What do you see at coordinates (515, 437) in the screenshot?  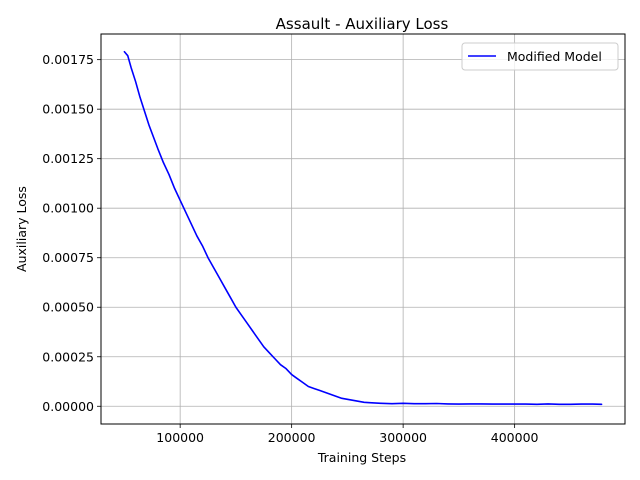 I see `x-tick-label: 400000` at bounding box center [515, 437].